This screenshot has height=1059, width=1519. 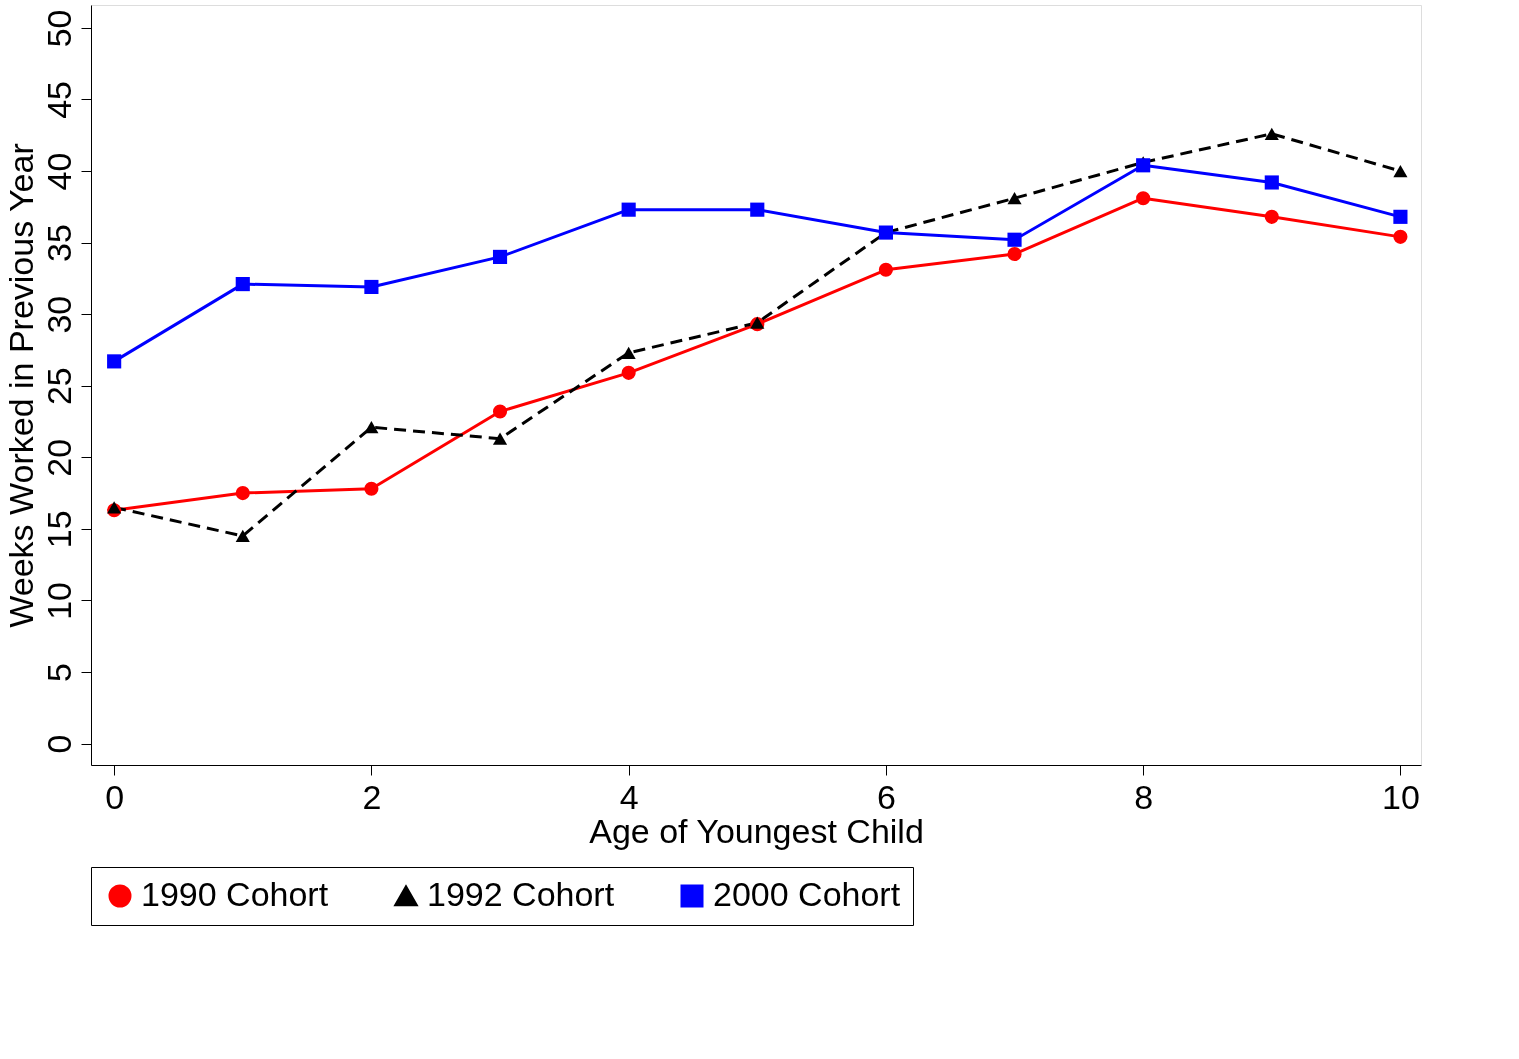 I want to click on x-tick-label: 0, so click(x=115, y=796).